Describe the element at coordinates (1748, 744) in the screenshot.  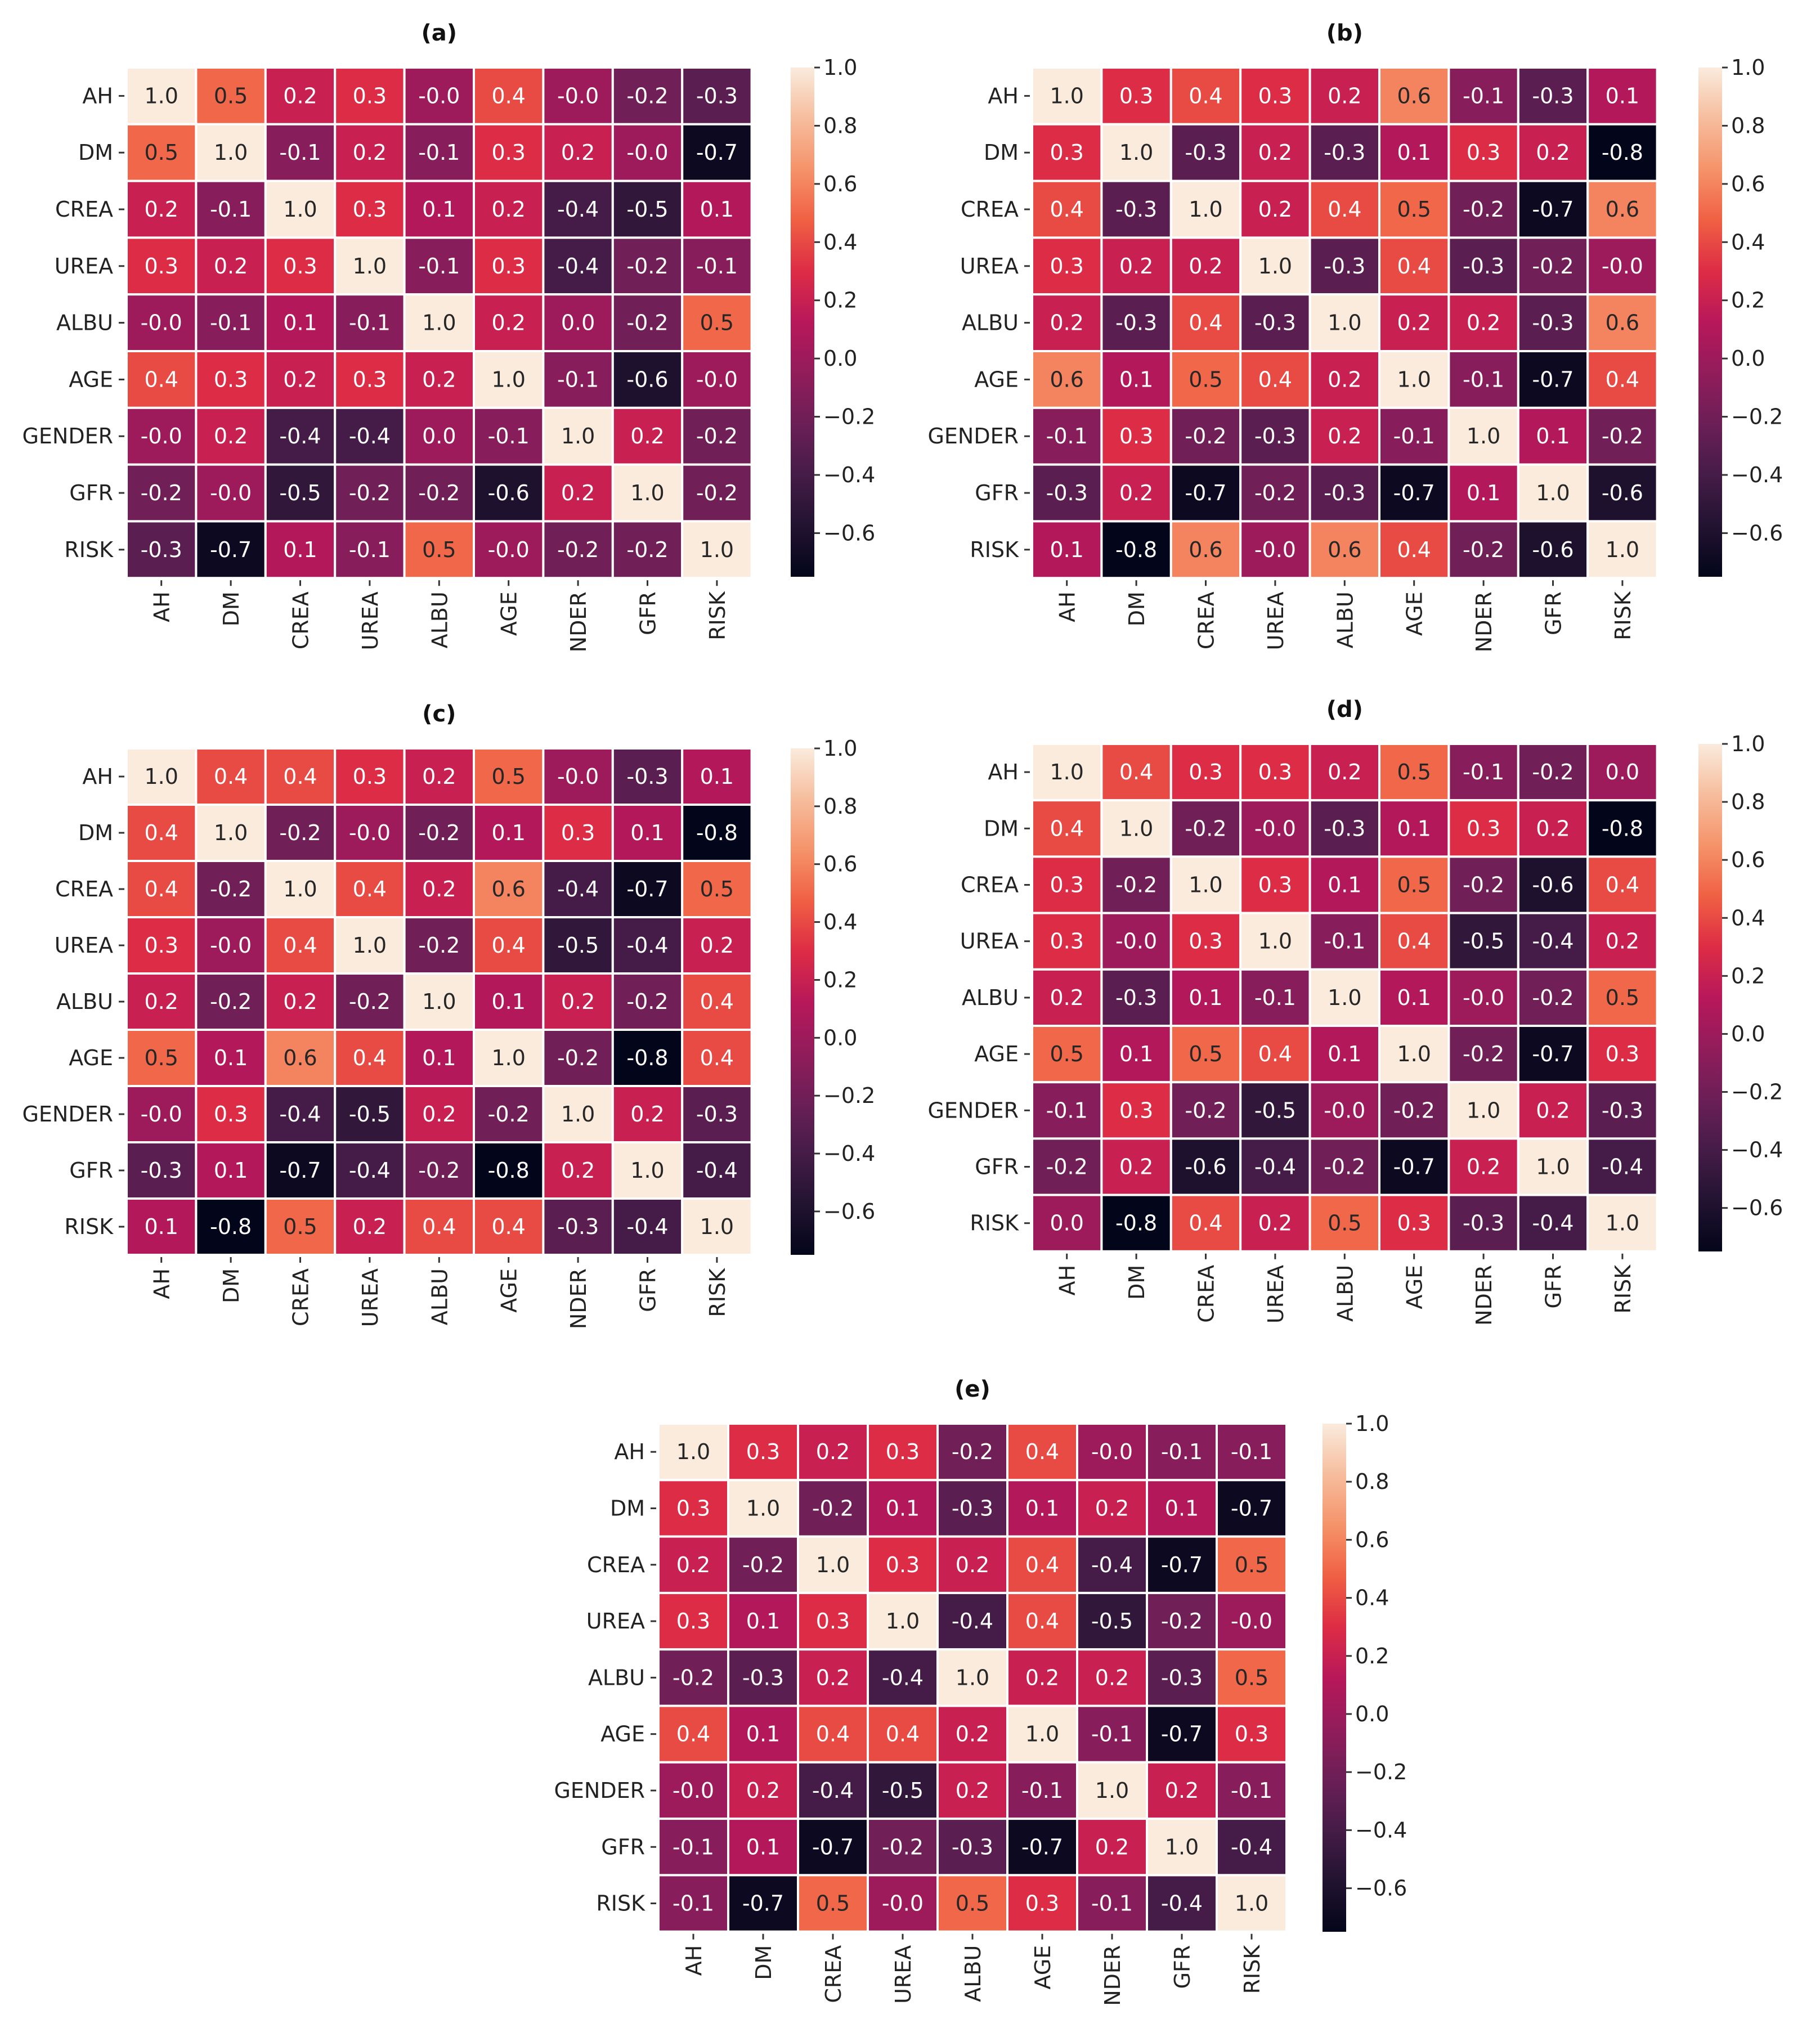
I see `colorbar-tick-label: 1.0` at that location.